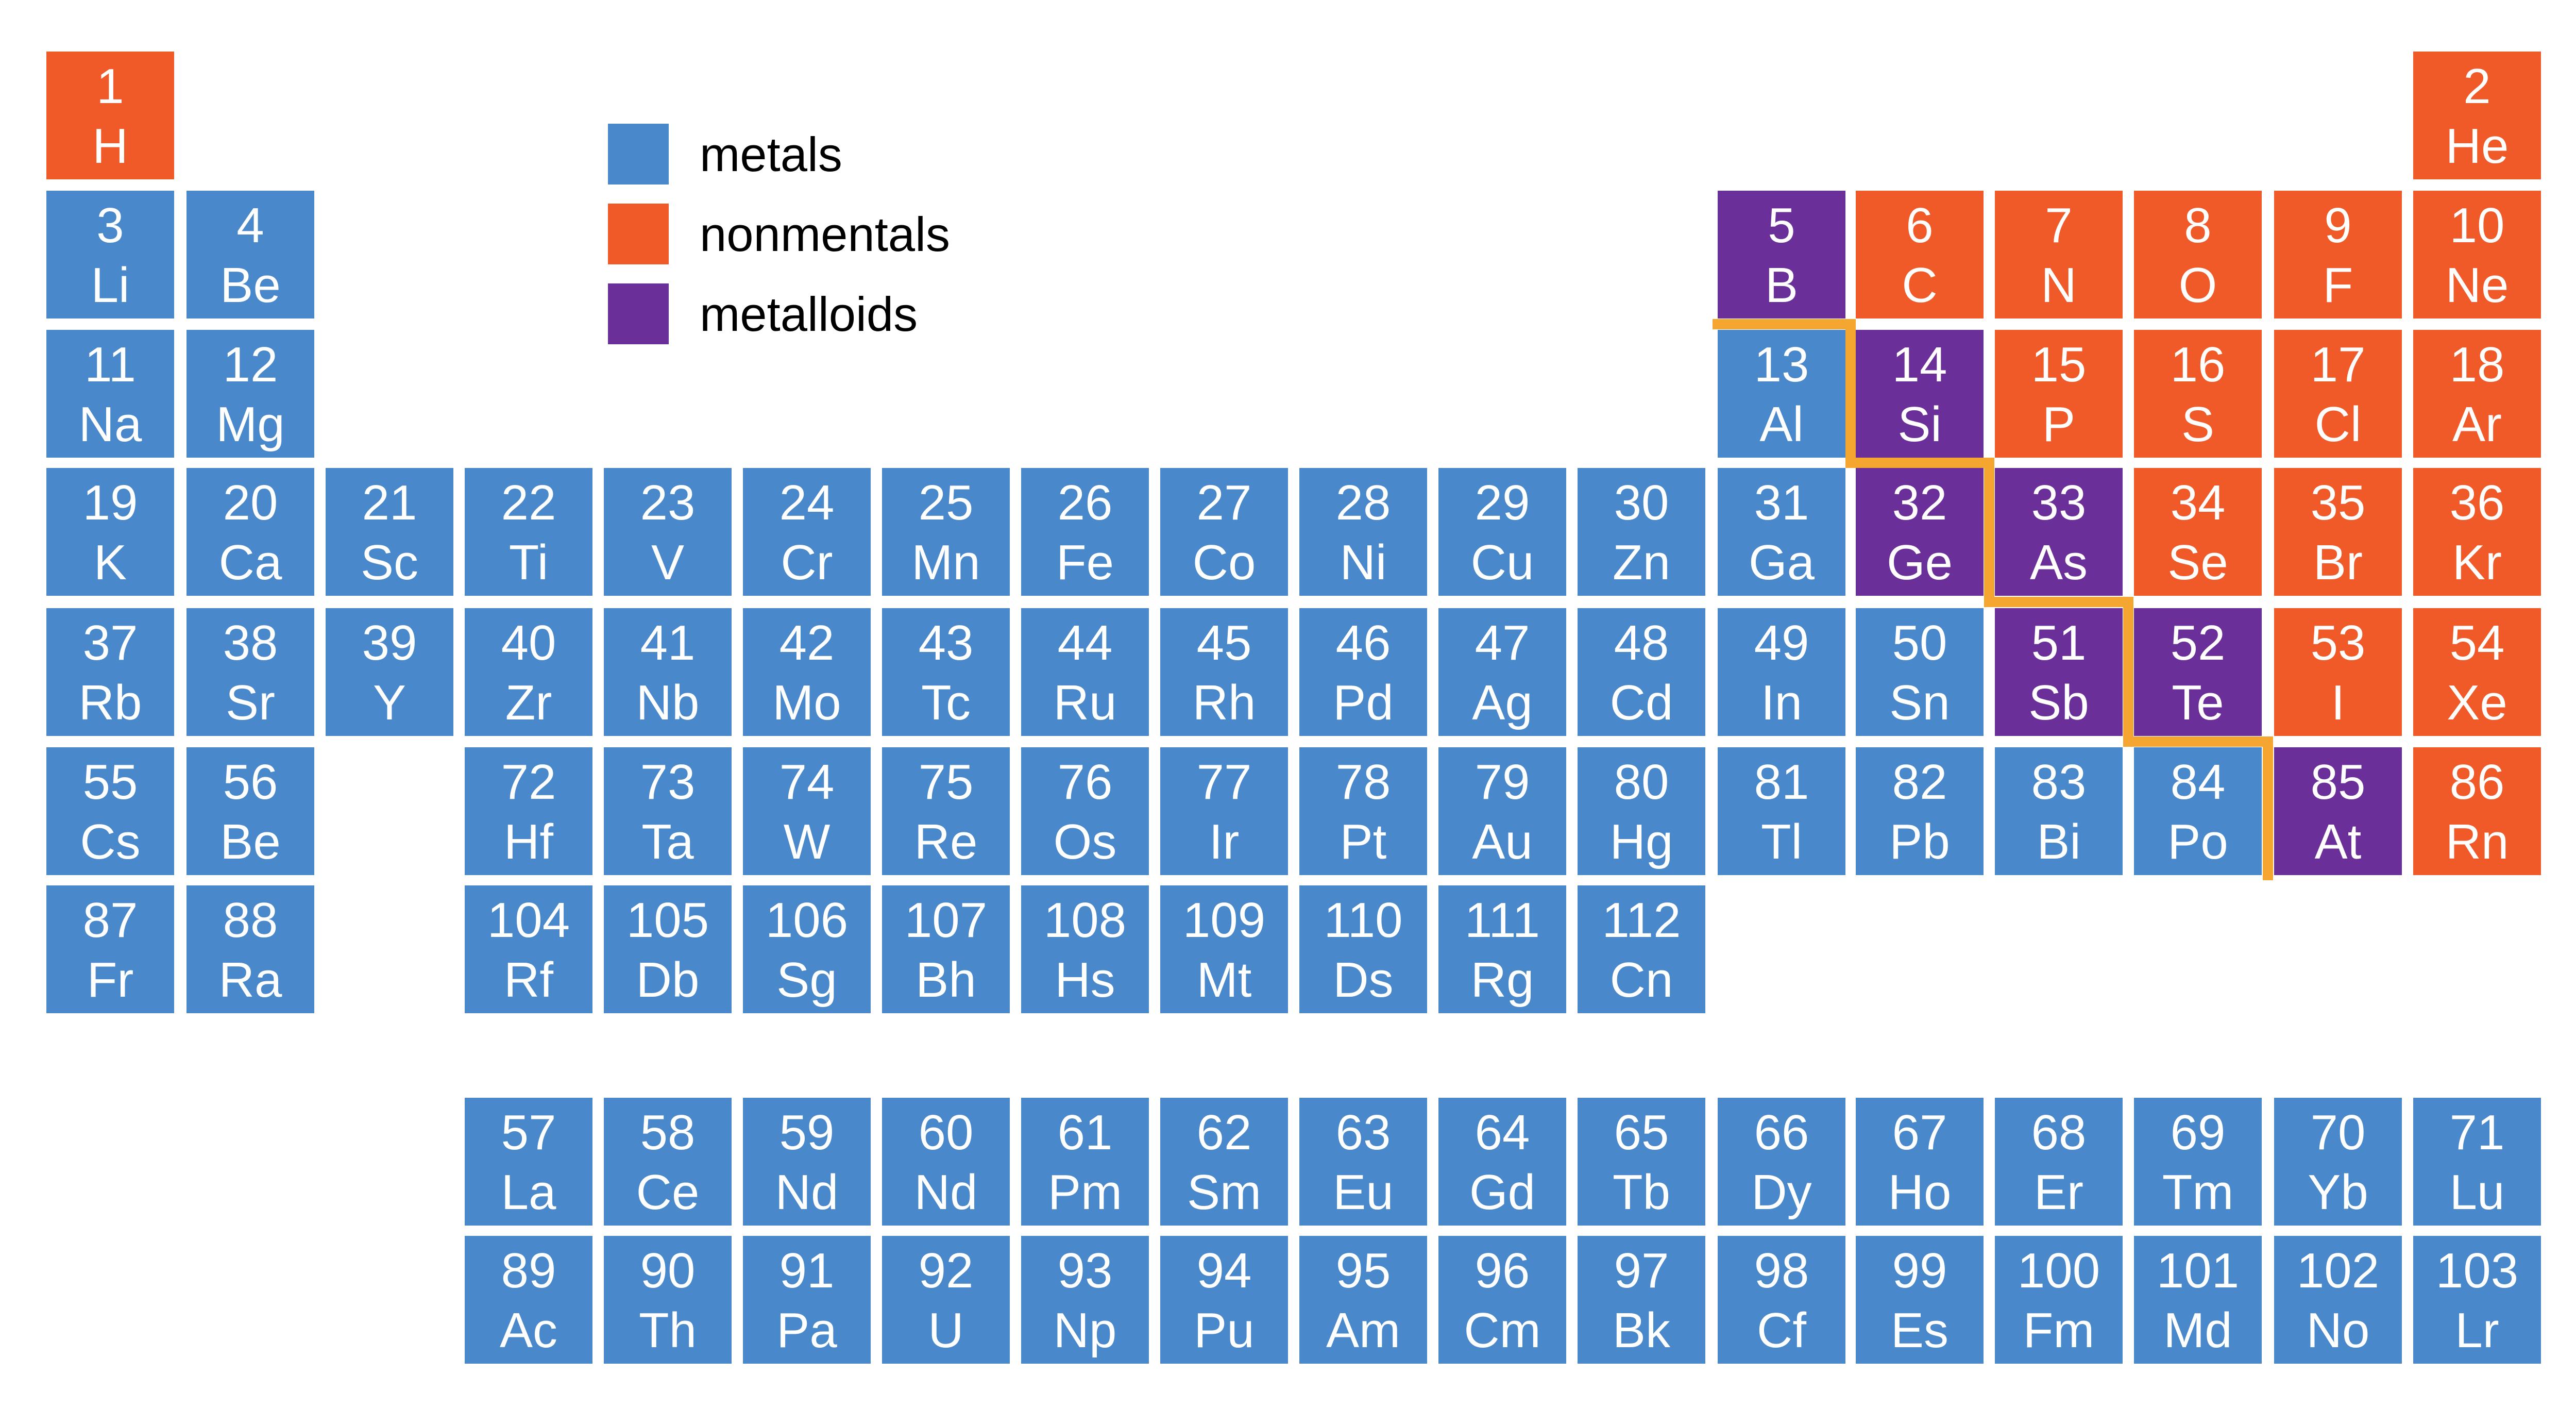  What do you see at coordinates (250, 811) in the screenshot?
I see `element-cell-be-56: 56 Be` at bounding box center [250, 811].